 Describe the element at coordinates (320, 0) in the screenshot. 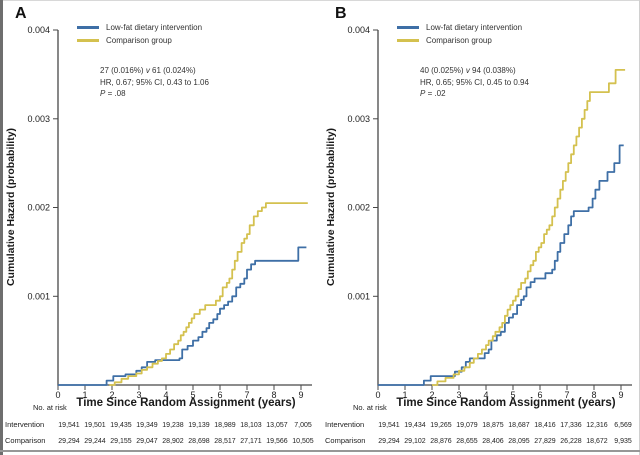

I see `frame-edge-top` at that location.